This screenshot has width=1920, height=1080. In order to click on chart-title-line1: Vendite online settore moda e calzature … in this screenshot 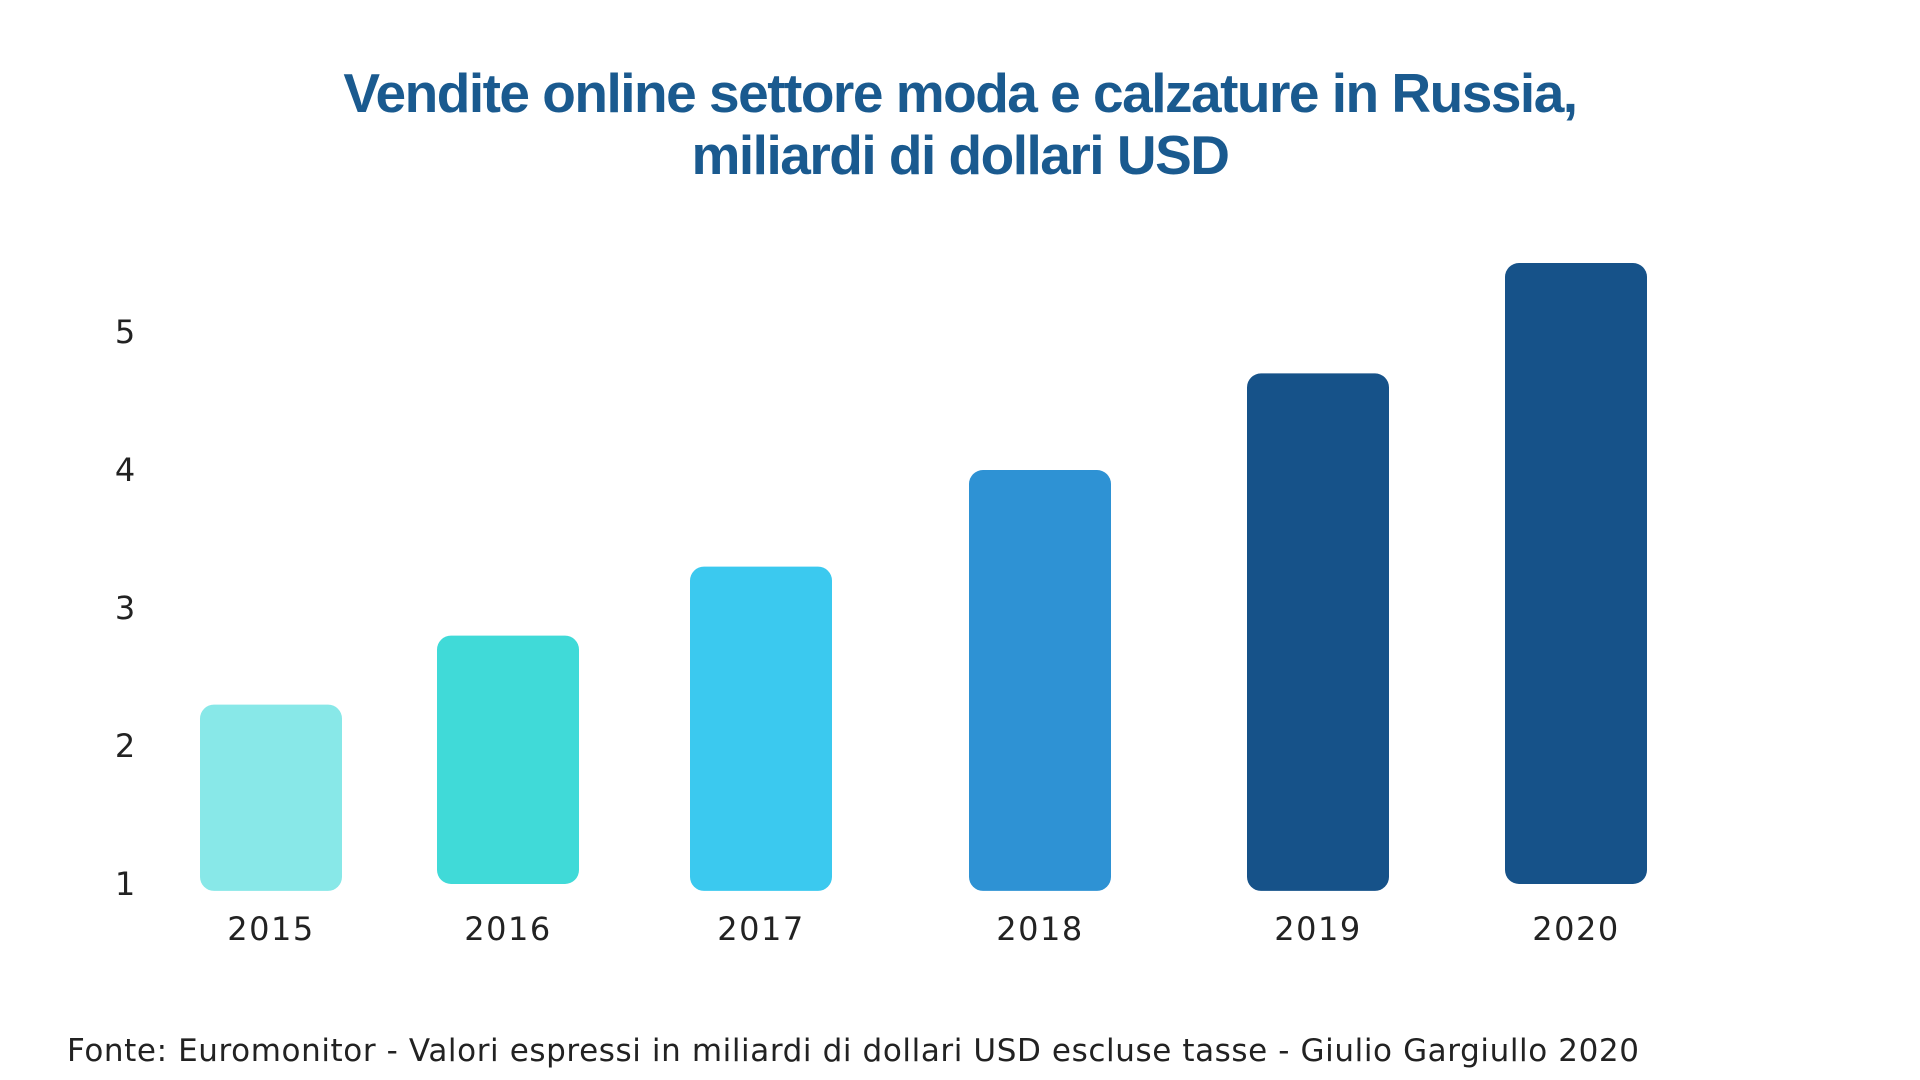, I will do `click(960, 93)`.